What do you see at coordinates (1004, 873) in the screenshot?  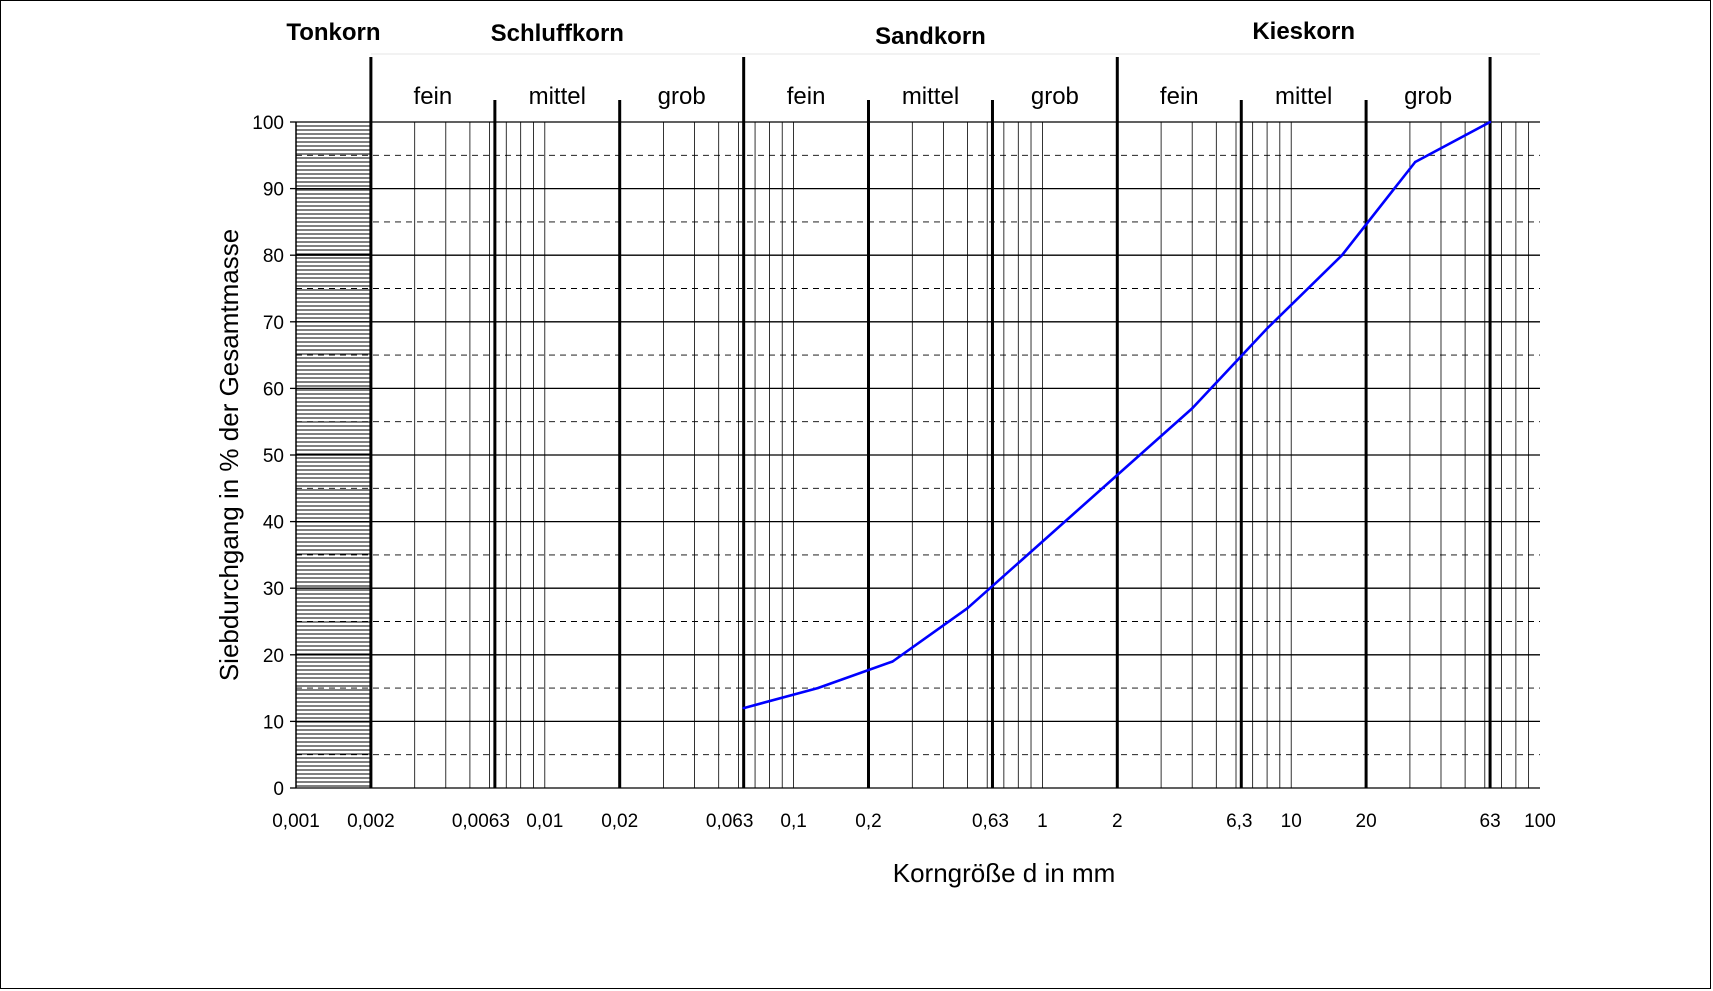 I see `x-axis-label: Korngröße d in mm` at bounding box center [1004, 873].